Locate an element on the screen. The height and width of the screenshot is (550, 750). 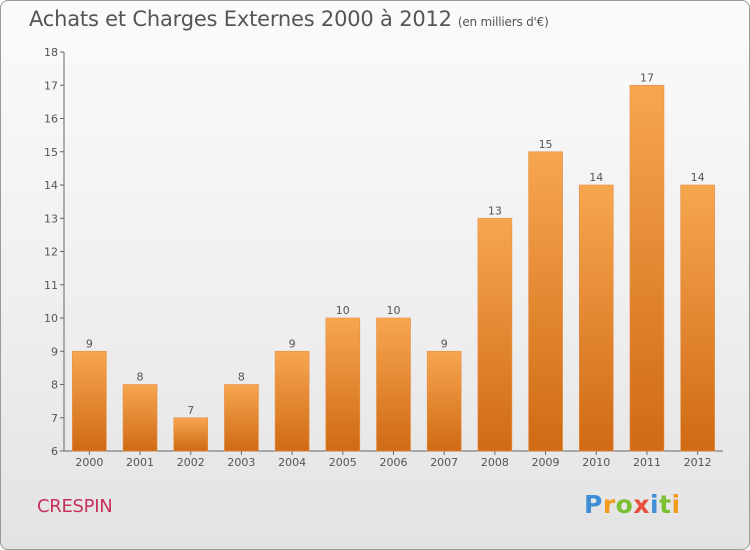
y-tick-label: 17 is located at coordinates (51, 85).